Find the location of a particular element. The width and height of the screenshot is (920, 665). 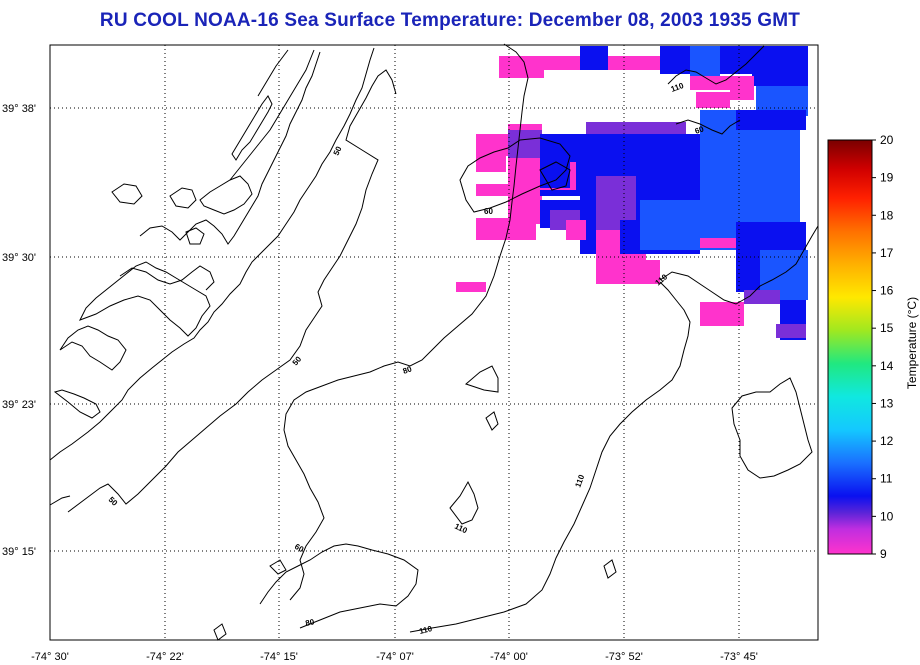

lon-tick-label: -73° 45' is located at coordinates (739, 657).